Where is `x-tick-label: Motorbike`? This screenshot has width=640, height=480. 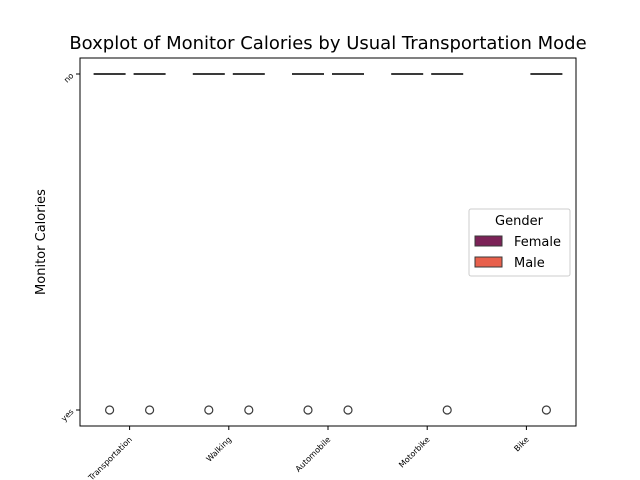 x-tick-label: Motorbike is located at coordinates (414, 452).